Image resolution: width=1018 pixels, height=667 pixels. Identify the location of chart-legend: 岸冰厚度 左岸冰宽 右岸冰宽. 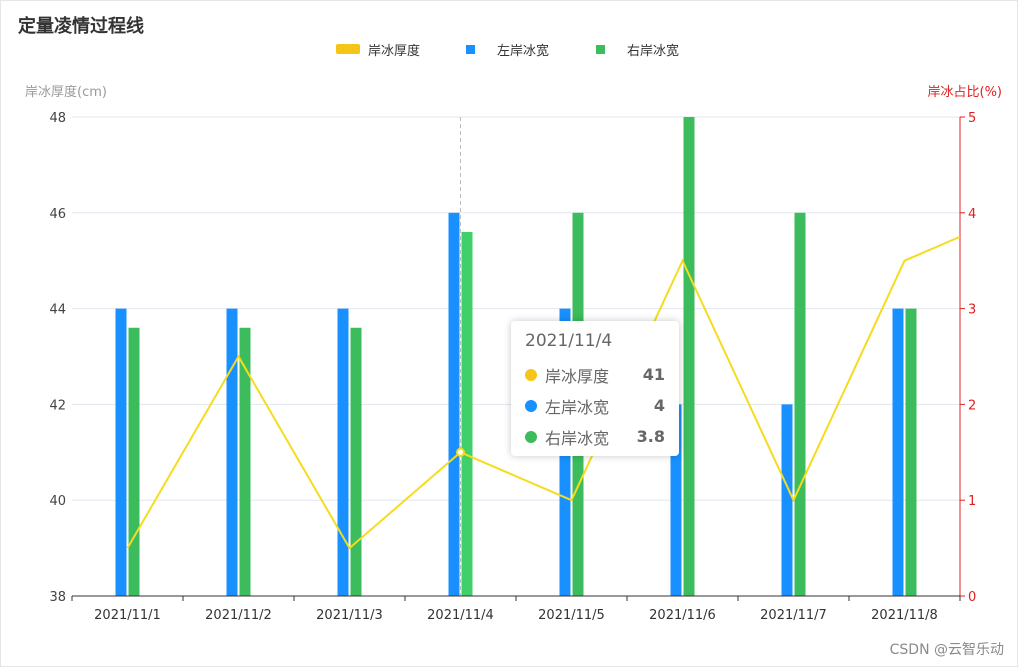
(509, 49).